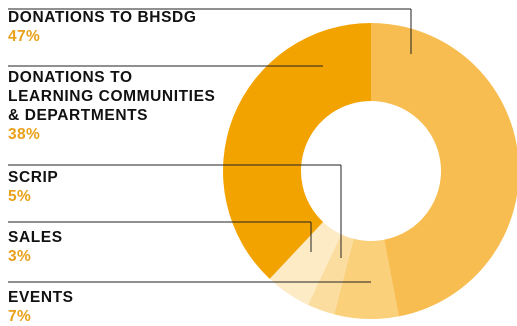 The width and height of the screenshot is (517, 326). Describe the element at coordinates (366, 278) in the screenshot. I see `donut-slice-events` at that location.